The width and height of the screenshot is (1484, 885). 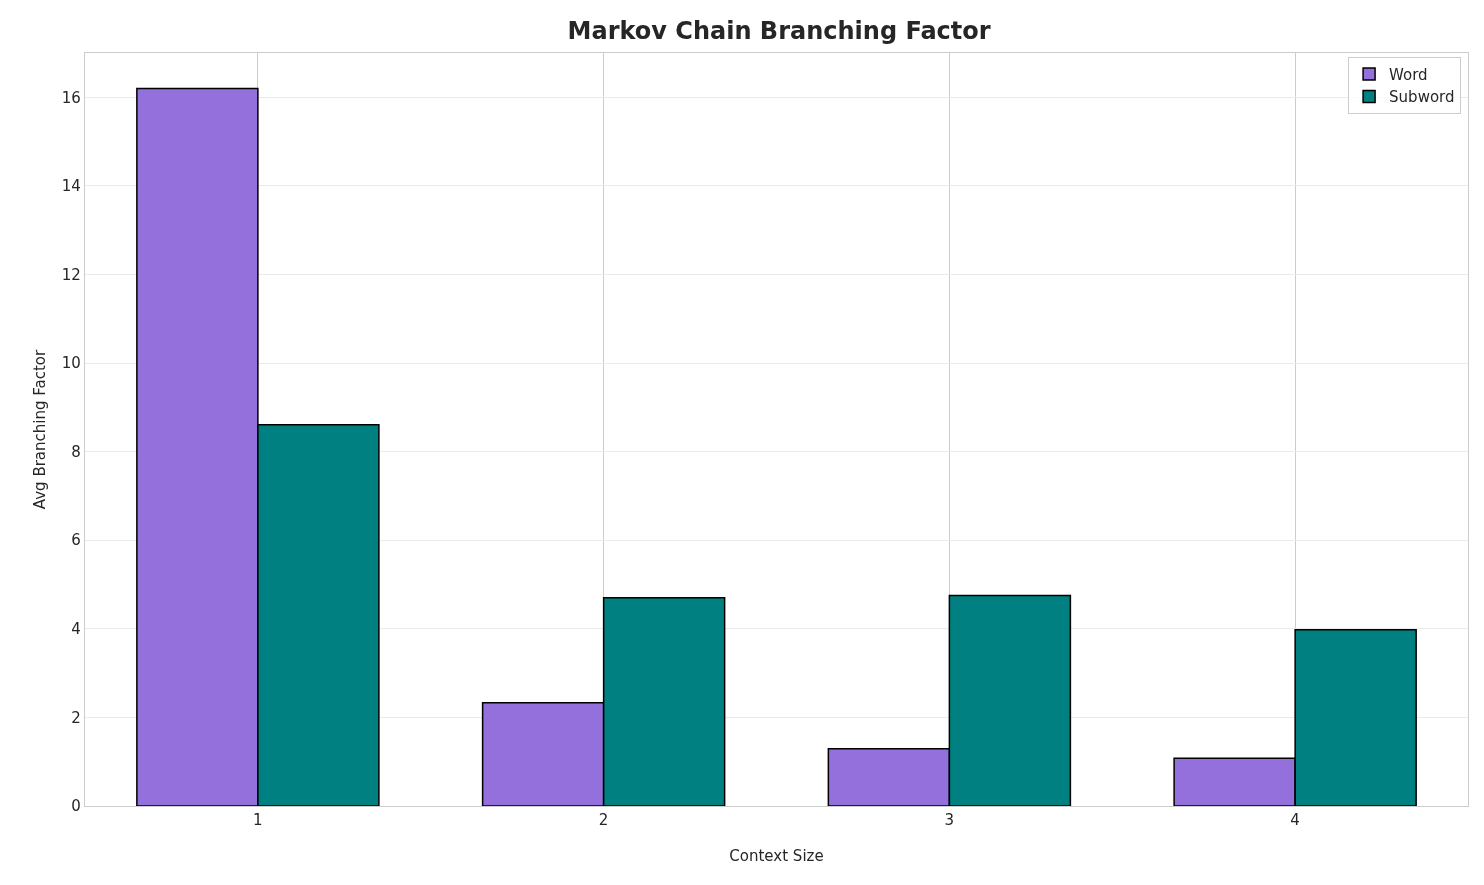 I want to click on y-tick-label: 8, so click(x=76, y=451).